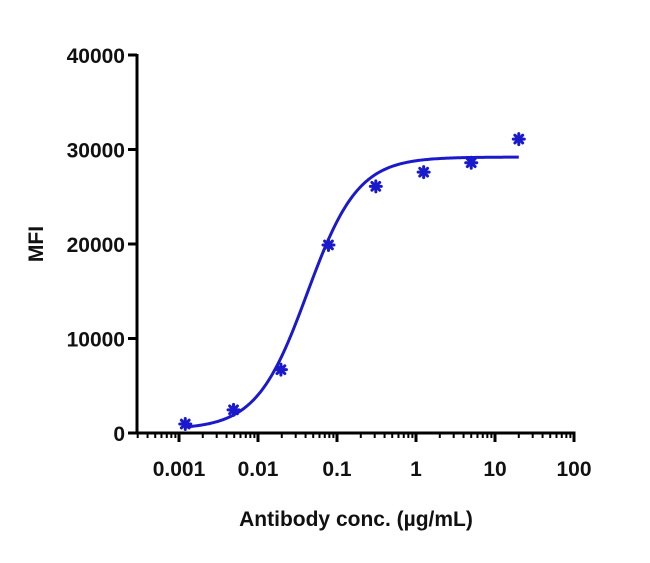  What do you see at coordinates (96, 245) in the screenshot?
I see `y-tick-label: 20000` at bounding box center [96, 245].